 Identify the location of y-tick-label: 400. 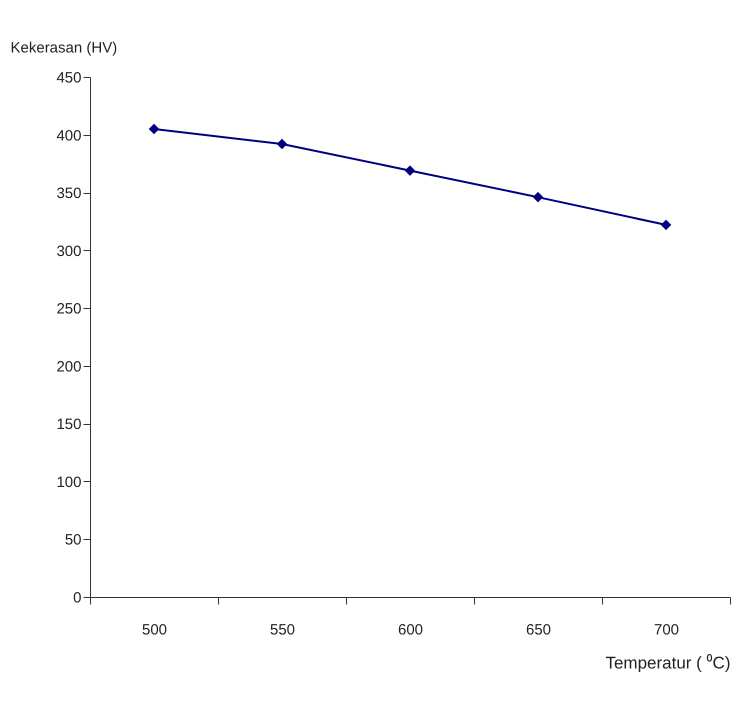
(69, 135).